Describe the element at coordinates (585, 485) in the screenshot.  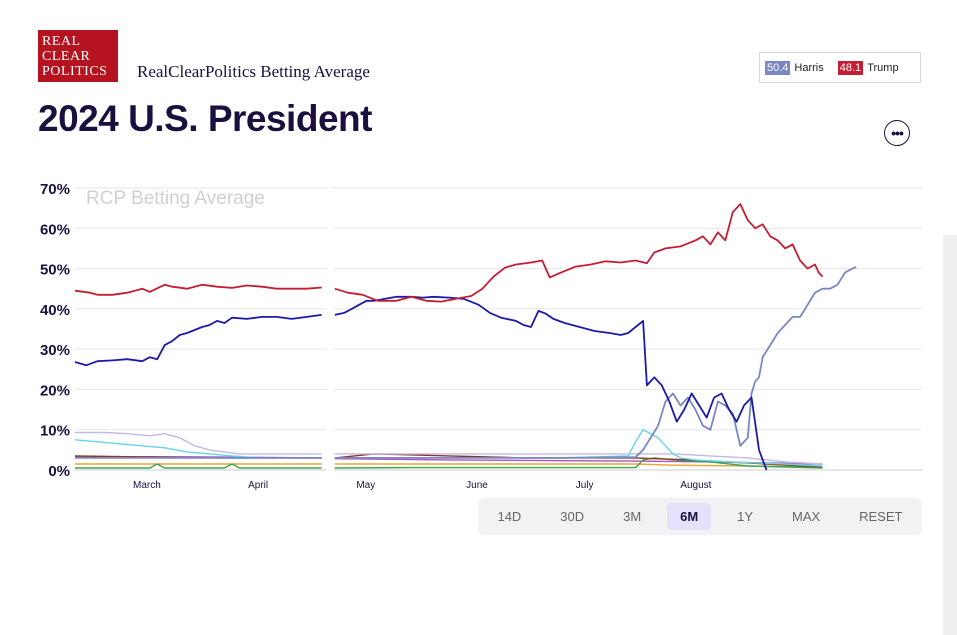
I see `x-tick-label: July` at that location.